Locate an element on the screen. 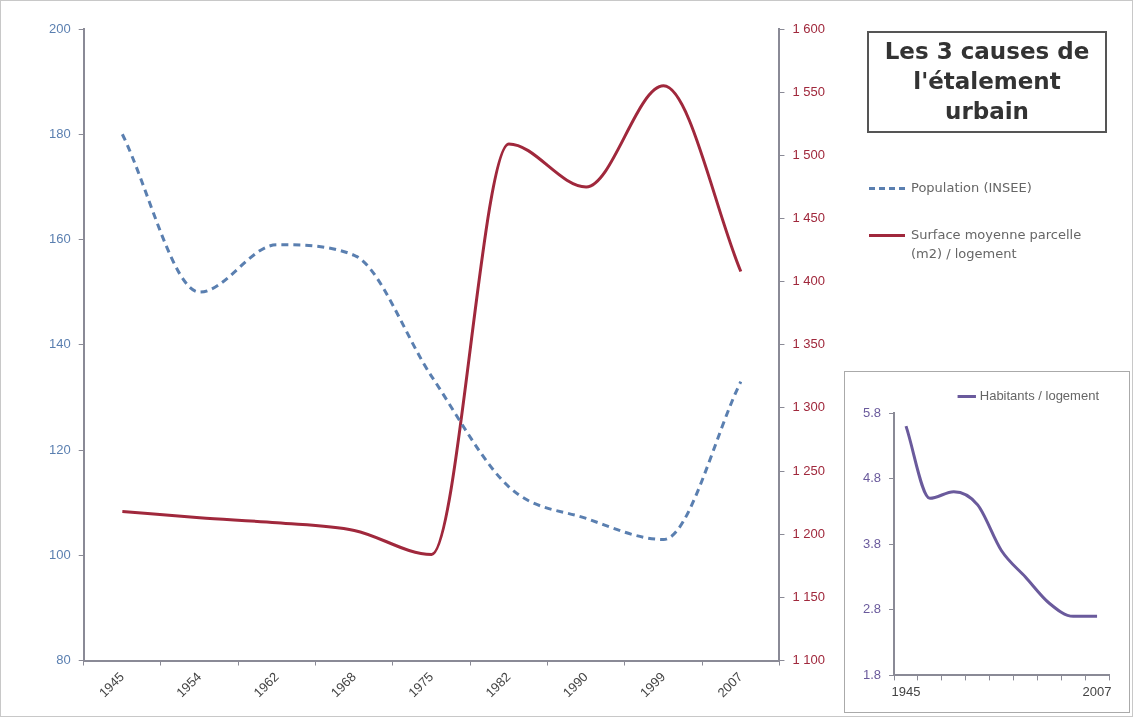 This screenshot has height=717, width=1133. y2-tick-label: 1 300 is located at coordinates (809, 407).